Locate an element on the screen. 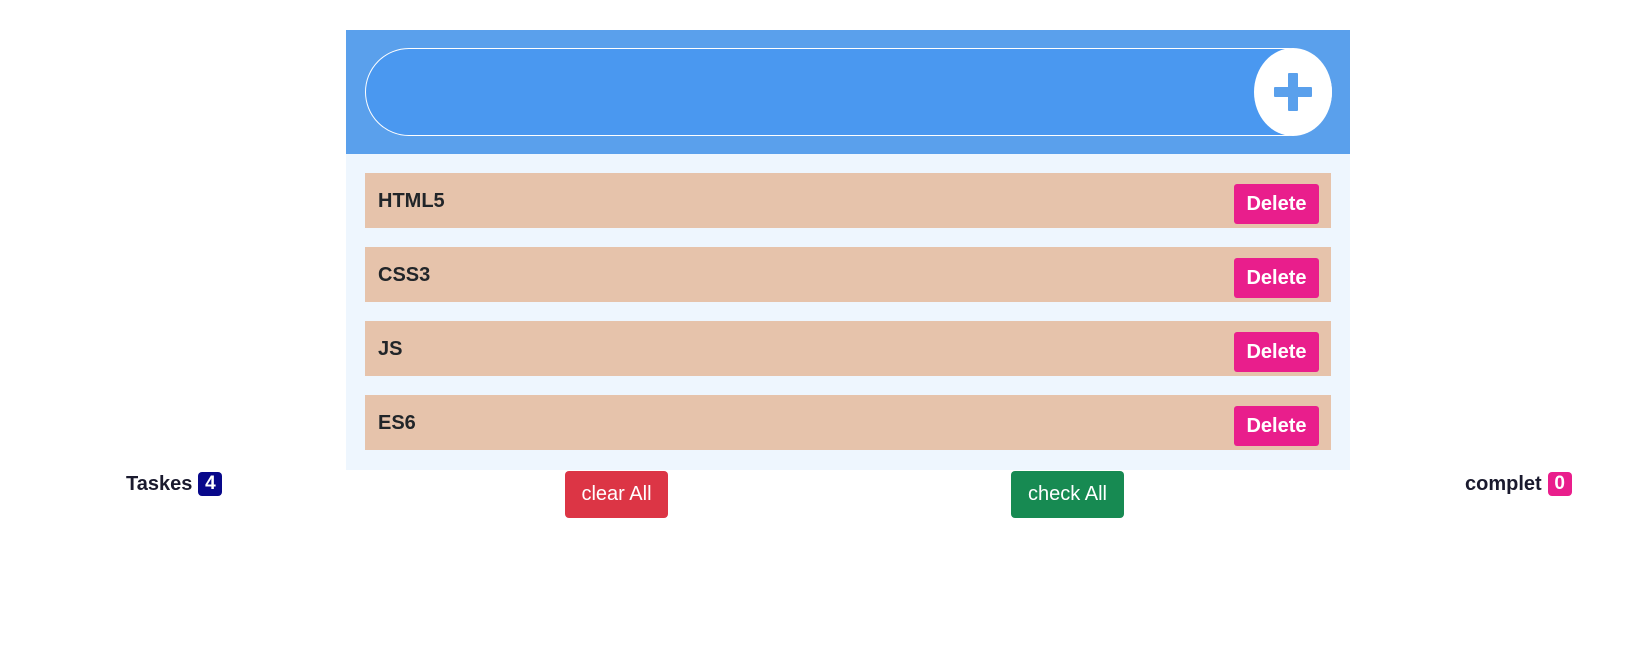 The width and height of the screenshot is (1646, 659). task-label: CSS3 is located at coordinates (404, 275).